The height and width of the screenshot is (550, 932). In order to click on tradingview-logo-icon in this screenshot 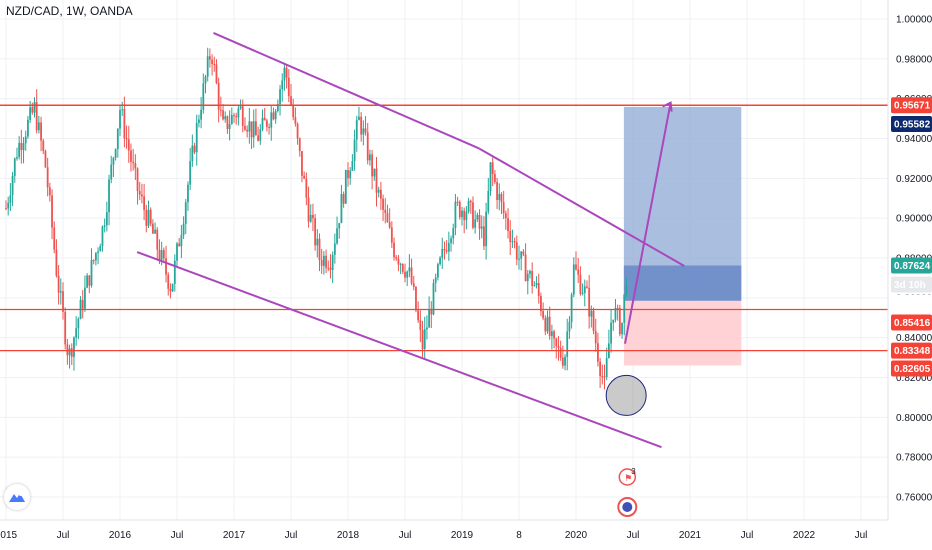, I will do `click(17, 497)`.